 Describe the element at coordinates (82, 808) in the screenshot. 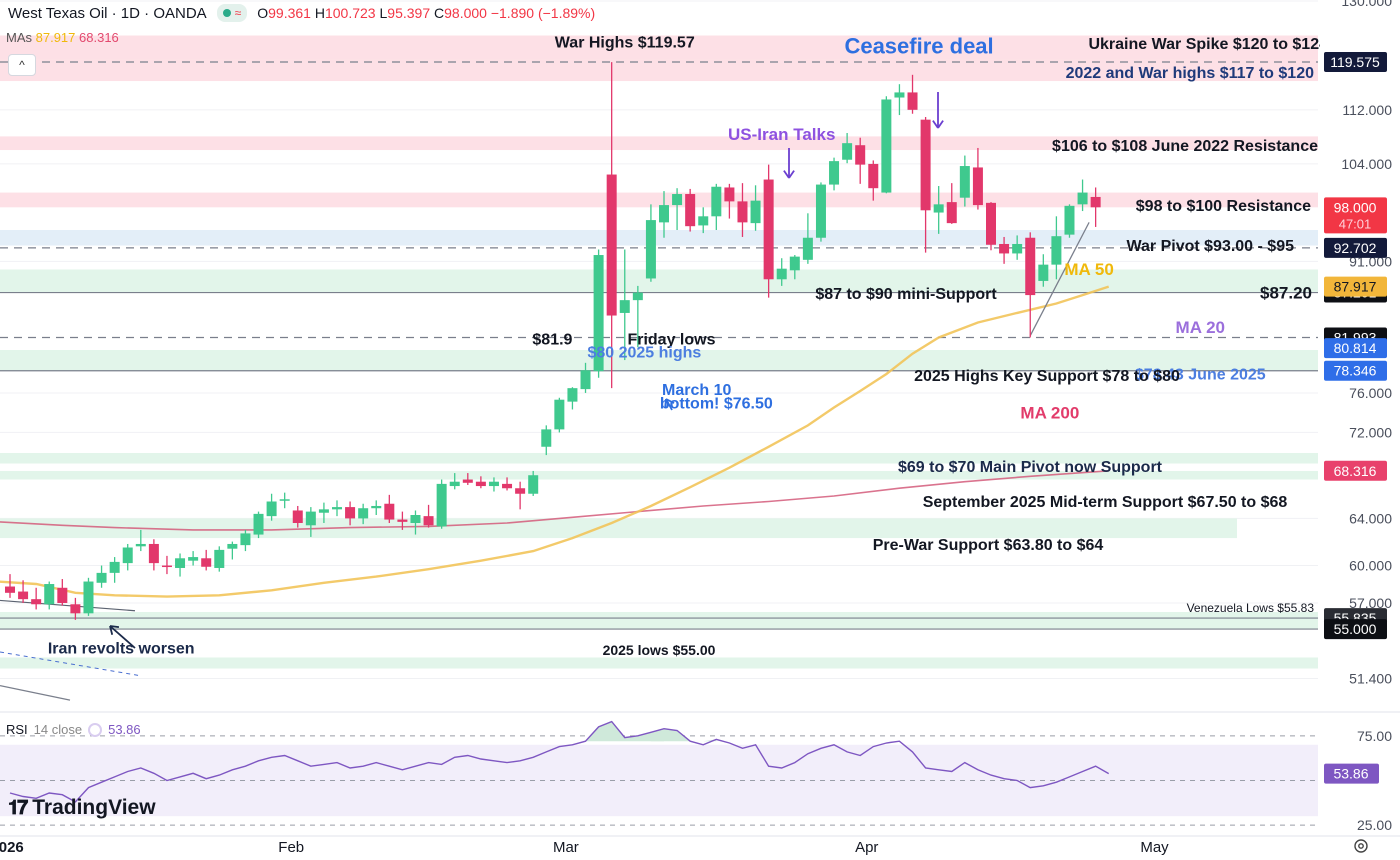

I see `tradingview-logo: 𝟏𝟕 TradingView` at that location.